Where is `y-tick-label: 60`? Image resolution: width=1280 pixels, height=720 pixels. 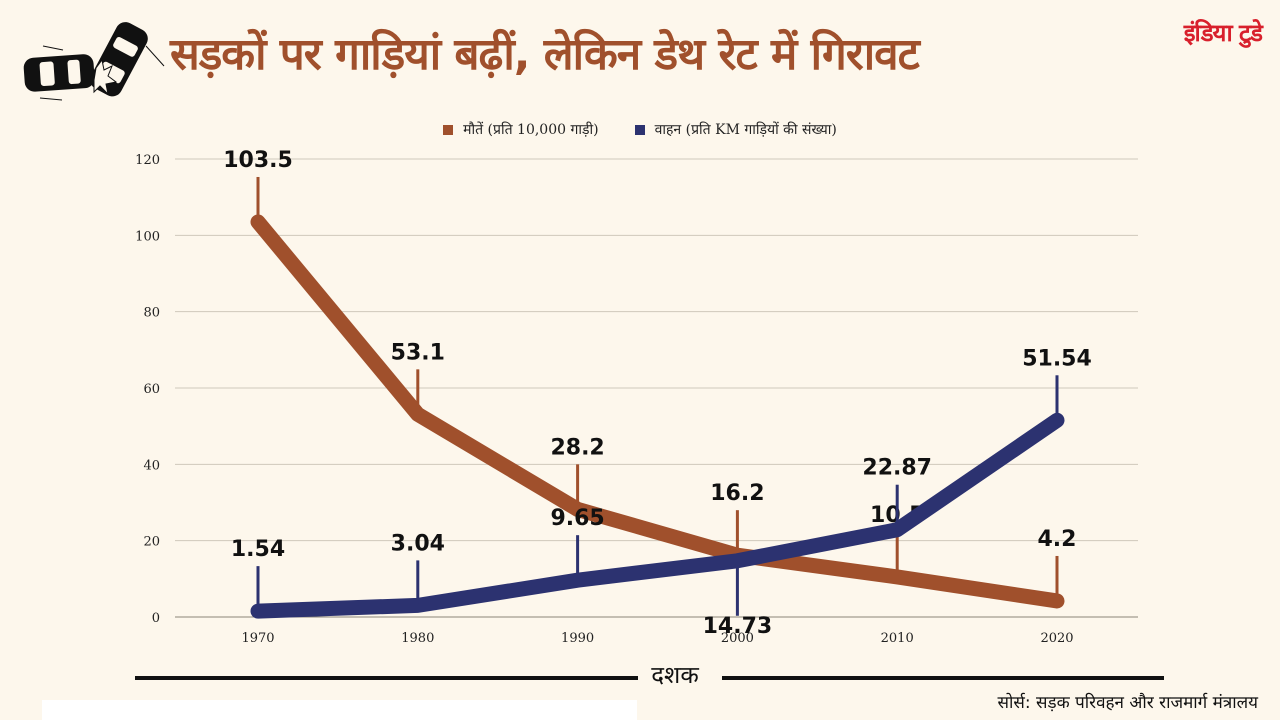 y-tick-label: 60 is located at coordinates (151, 389).